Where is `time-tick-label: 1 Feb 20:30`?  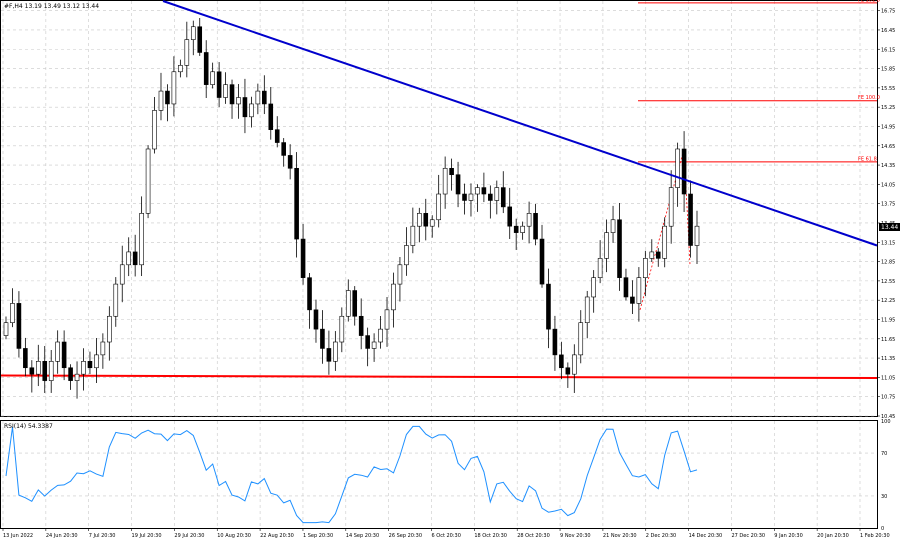
time-tick-label: 1 Feb 20:30 is located at coordinates (875, 536).